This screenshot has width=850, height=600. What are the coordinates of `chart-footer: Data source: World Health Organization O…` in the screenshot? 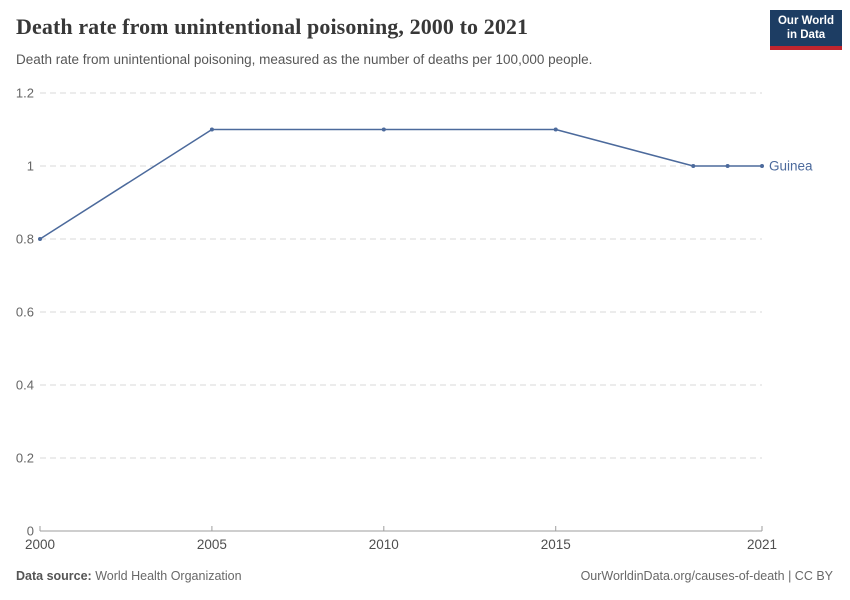 It's located at (424, 576).